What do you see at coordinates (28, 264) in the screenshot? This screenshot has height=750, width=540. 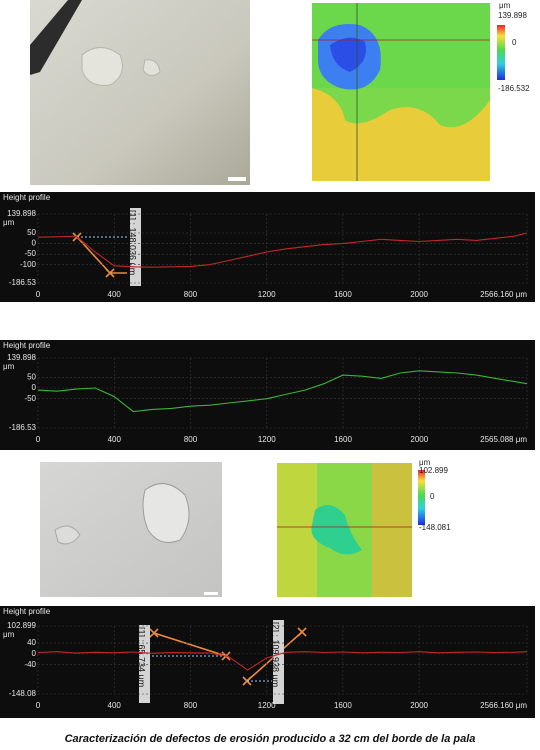 I see `y-tick-label: -100` at bounding box center [28, 264].